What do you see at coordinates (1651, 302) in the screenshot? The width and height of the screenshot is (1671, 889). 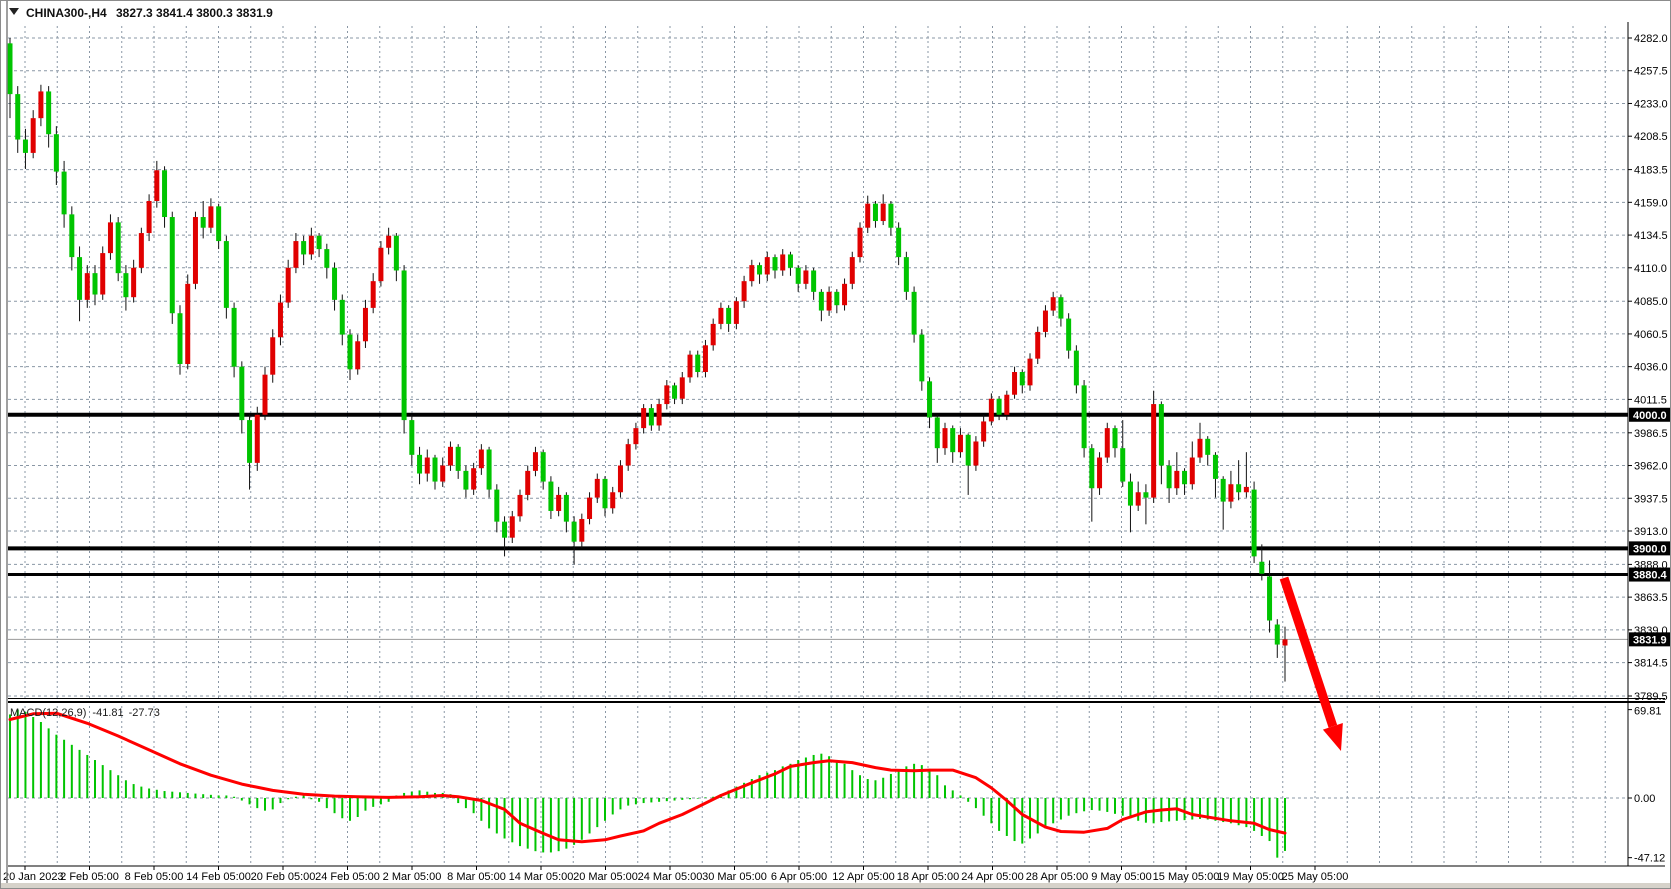 I see `price-tick-label: 4085.0` at bounding box center [1651, 302].